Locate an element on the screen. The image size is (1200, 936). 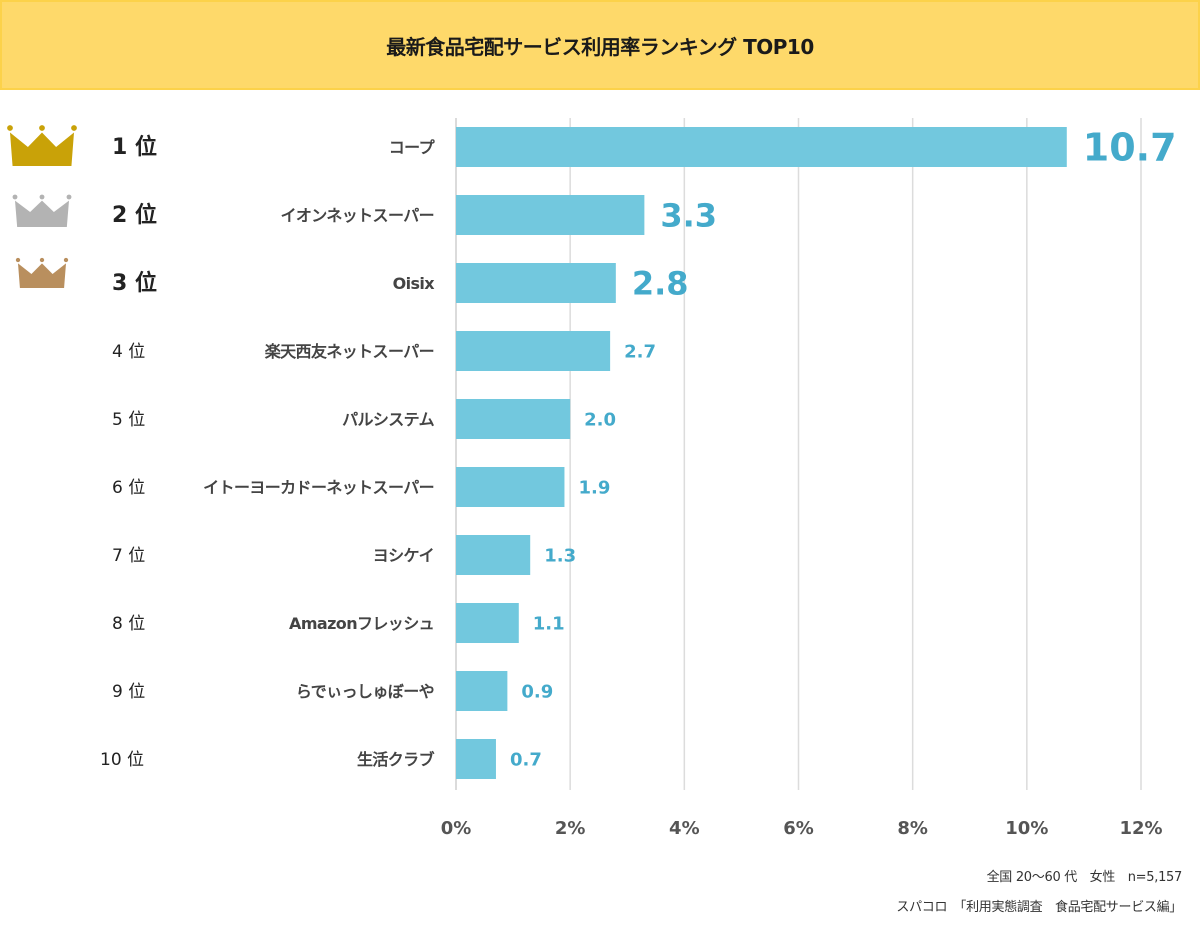
category-label: パルシステム is located at coordinates (388, 419).